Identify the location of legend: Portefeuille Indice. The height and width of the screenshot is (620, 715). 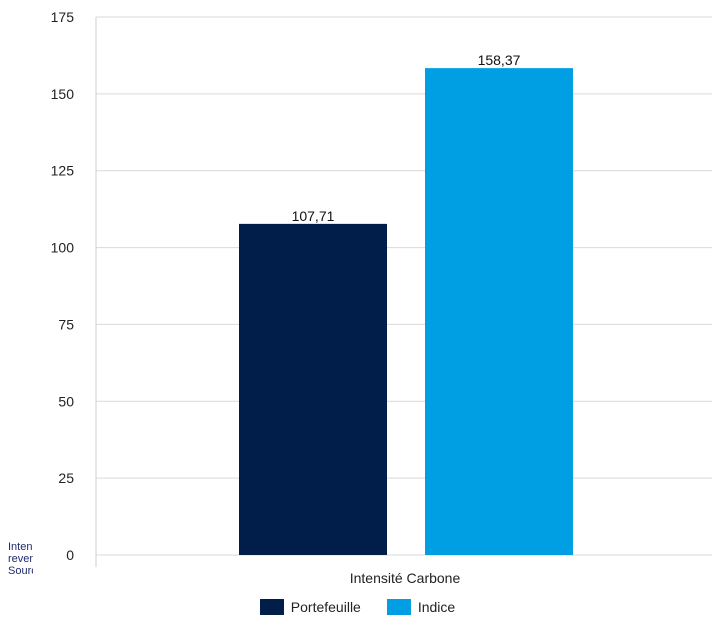
(357, 607).